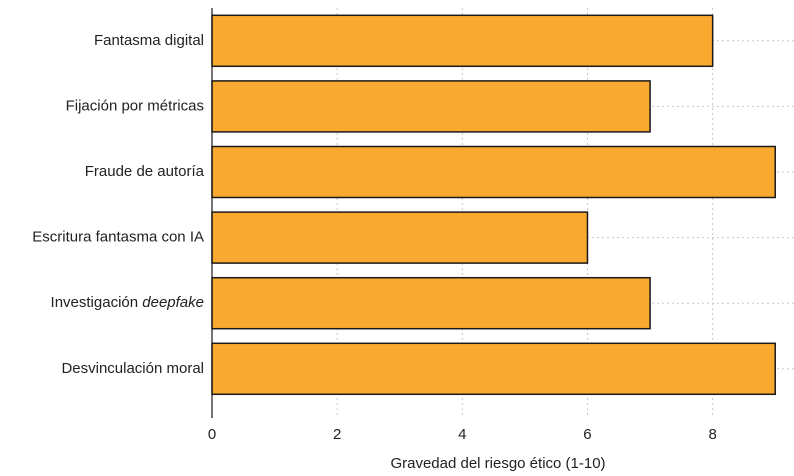 The height and width of the screenshot is (476, 794). I want to click on category-label: Investigación deepfake, so click(127, 302).